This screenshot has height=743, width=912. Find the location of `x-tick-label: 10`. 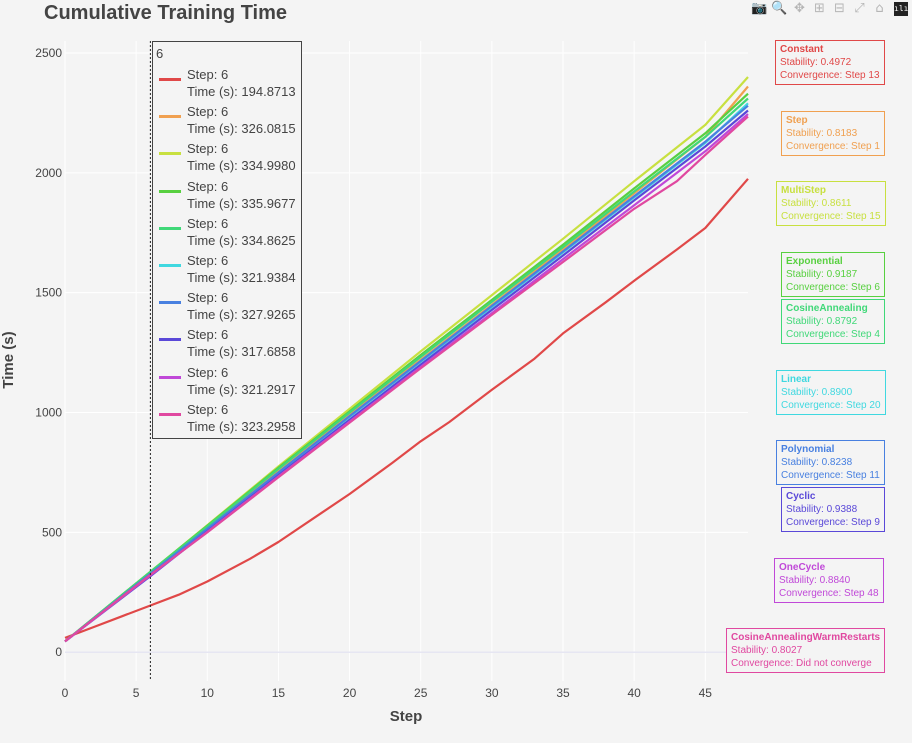

x-tick-label: 10 is located at coordinates (208, 693).